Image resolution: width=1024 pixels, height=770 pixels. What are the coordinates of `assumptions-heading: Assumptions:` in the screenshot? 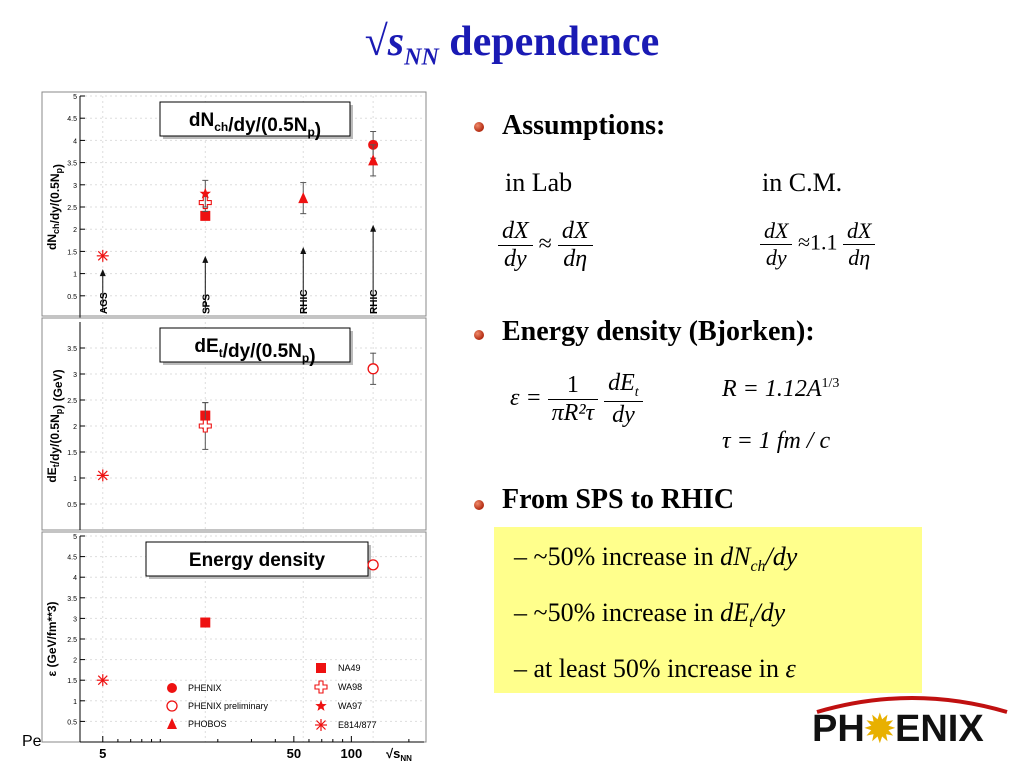 It's located at (584, 125).